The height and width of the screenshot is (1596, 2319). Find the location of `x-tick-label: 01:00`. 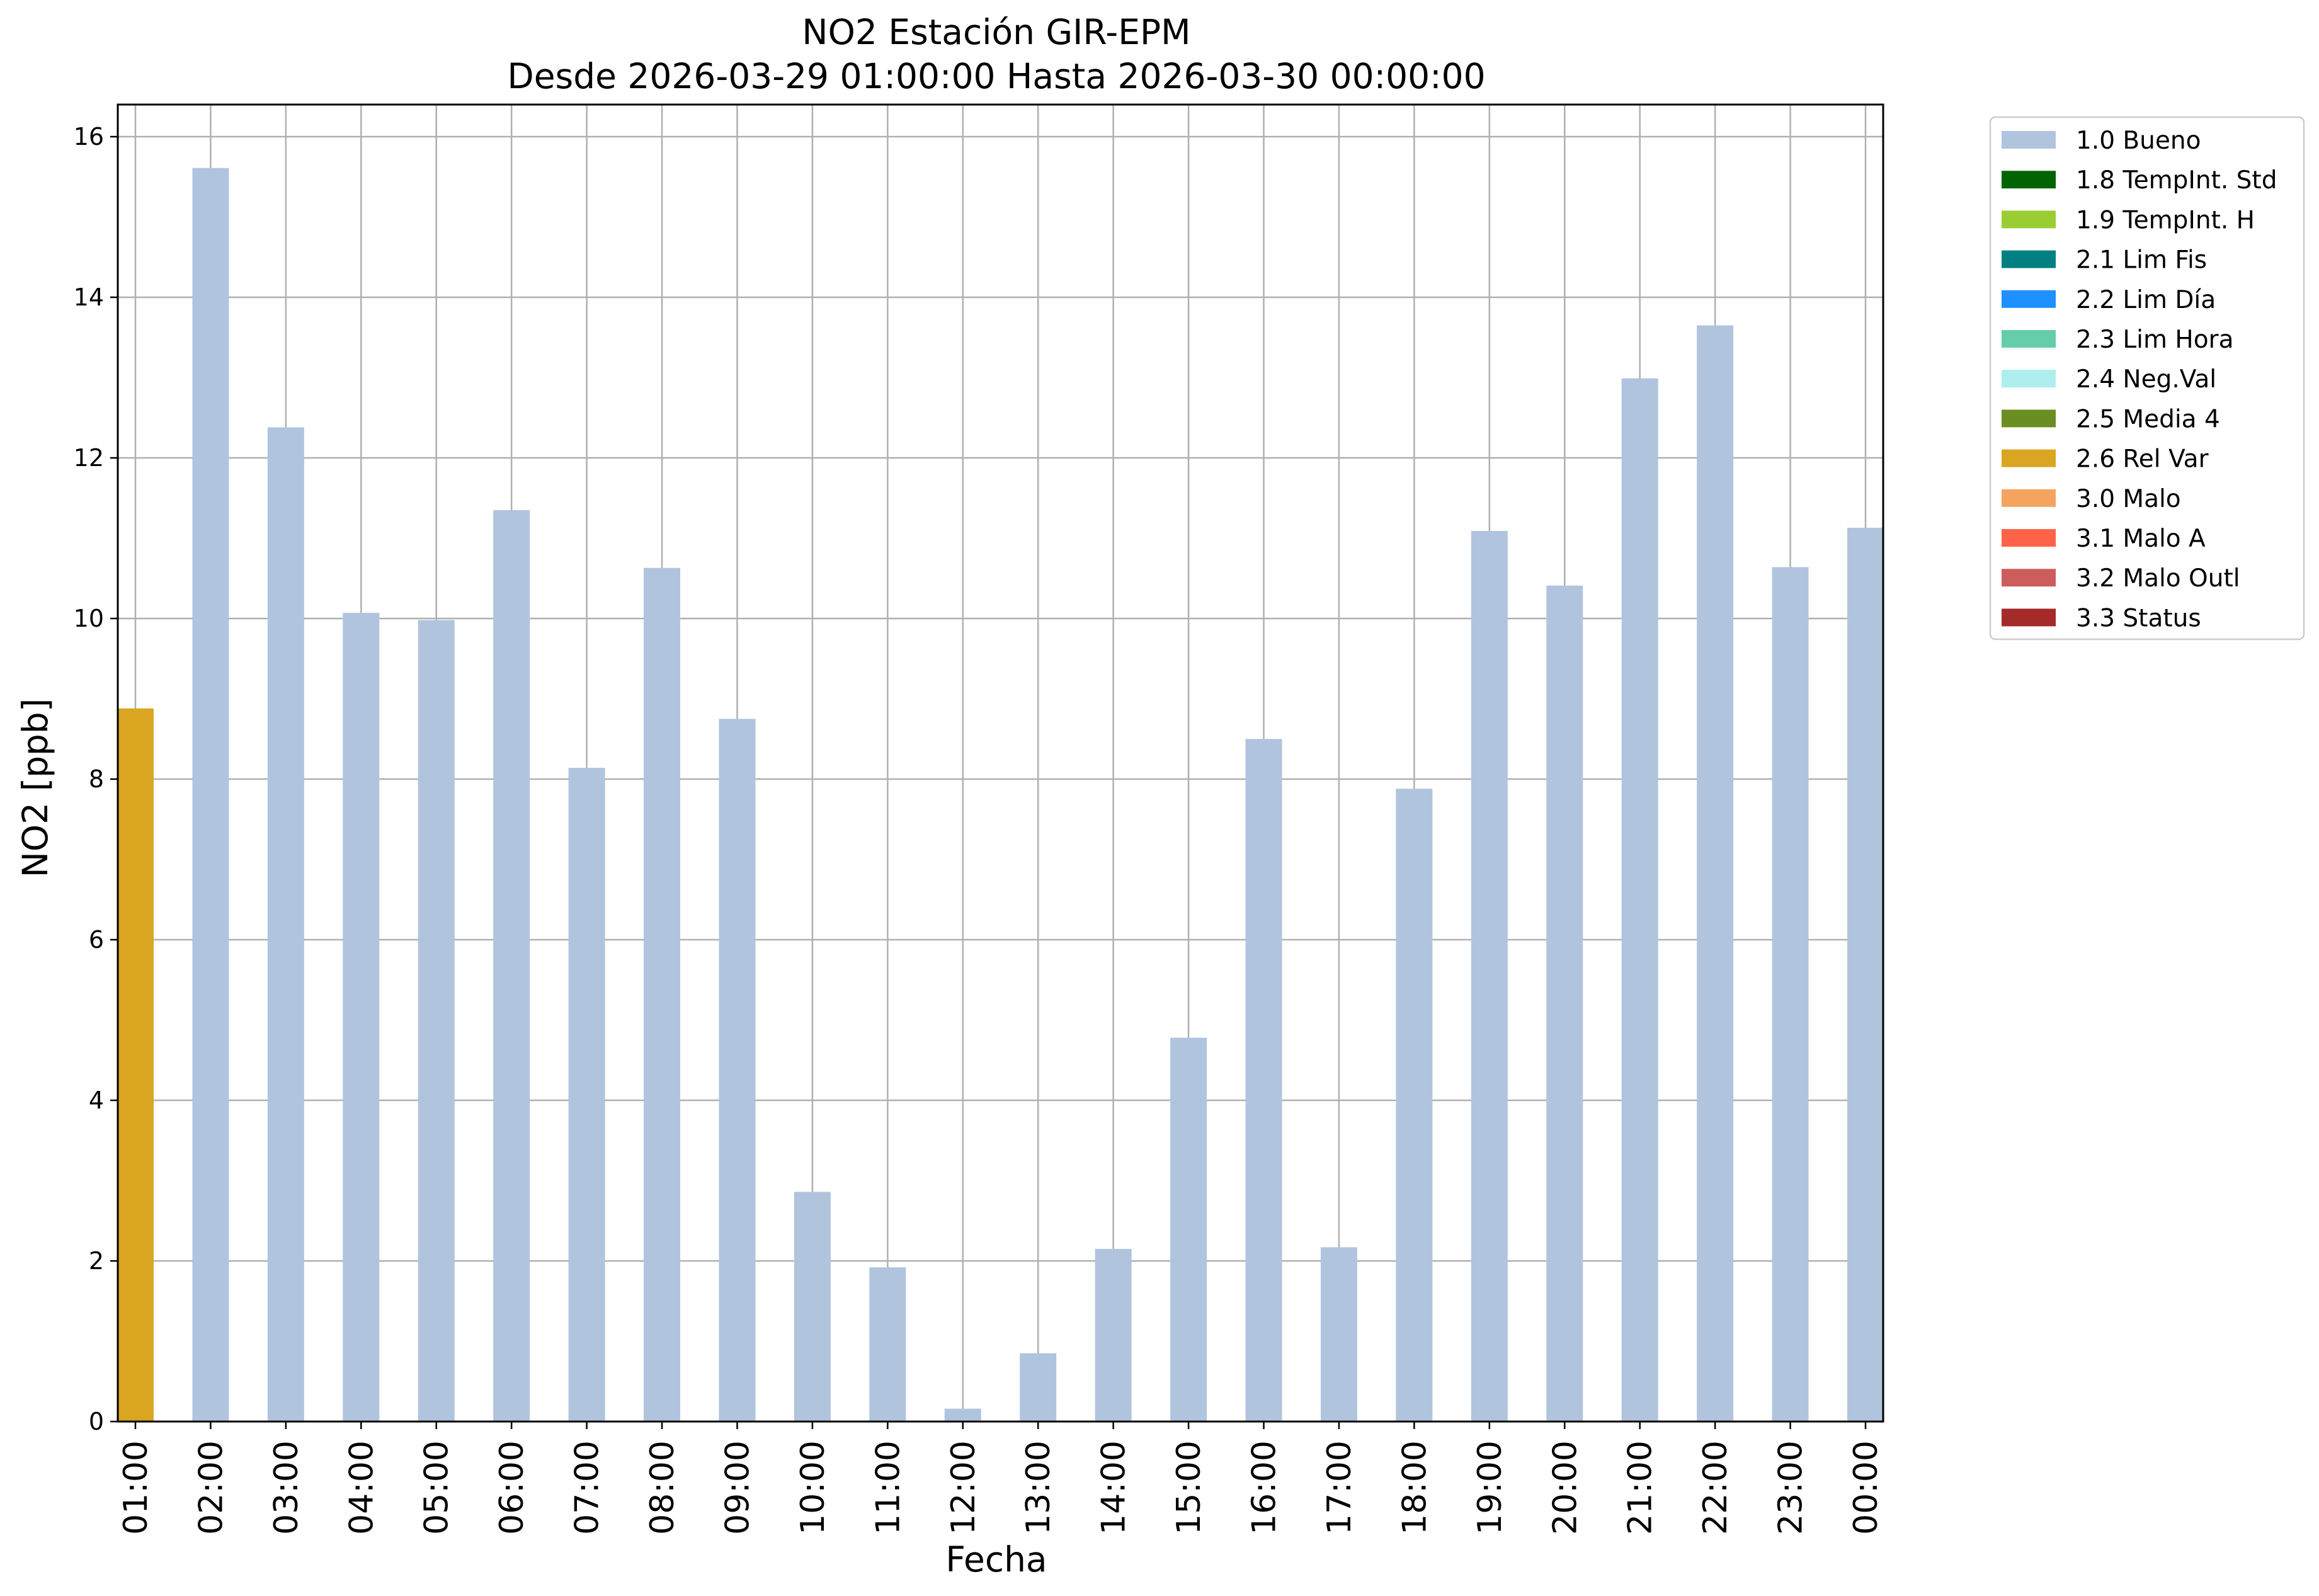

x-tick-label: 01:00 is located at coordinates (136, 1487).